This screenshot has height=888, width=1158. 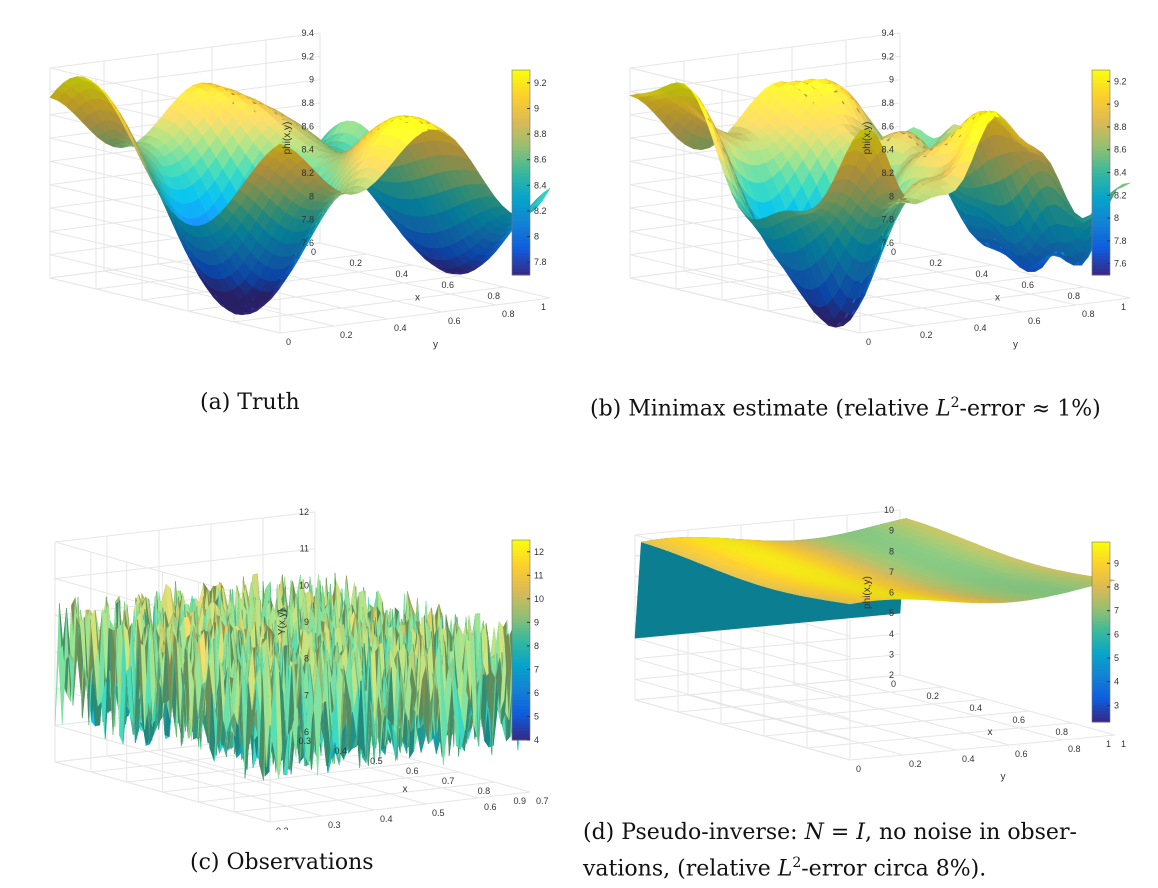 What do you see at coordinates (785, 869) in the screenshot?
I see `caption-d-symbol2: L` at bounding box center [785, 869].